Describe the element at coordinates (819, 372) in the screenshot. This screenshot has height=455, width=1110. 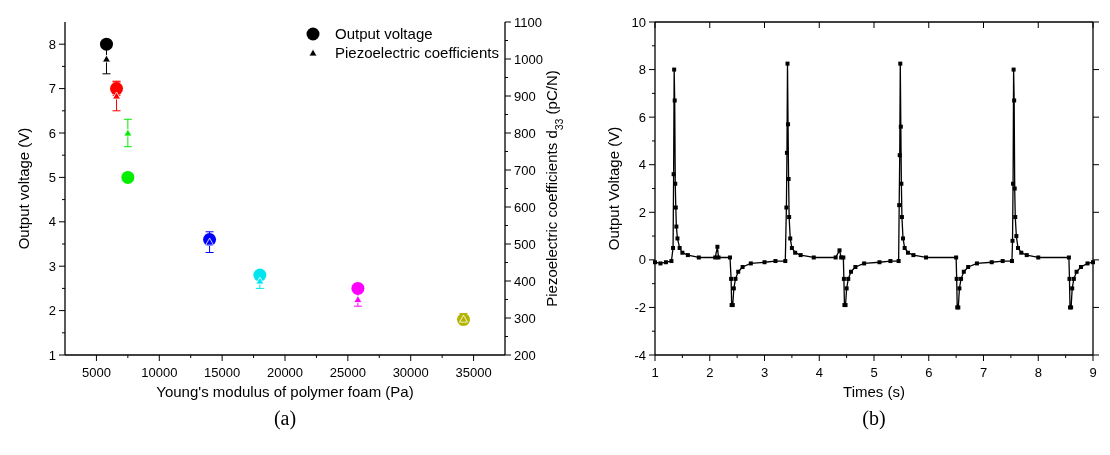
I see `x-tick-label: 4` at that location.